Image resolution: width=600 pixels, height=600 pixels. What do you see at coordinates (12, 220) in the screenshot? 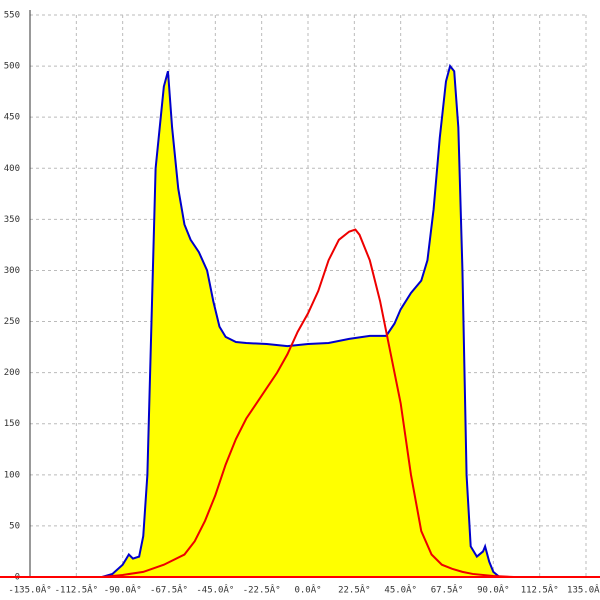
I see `y-tick-label: 350` at bounding box center [12, 220].